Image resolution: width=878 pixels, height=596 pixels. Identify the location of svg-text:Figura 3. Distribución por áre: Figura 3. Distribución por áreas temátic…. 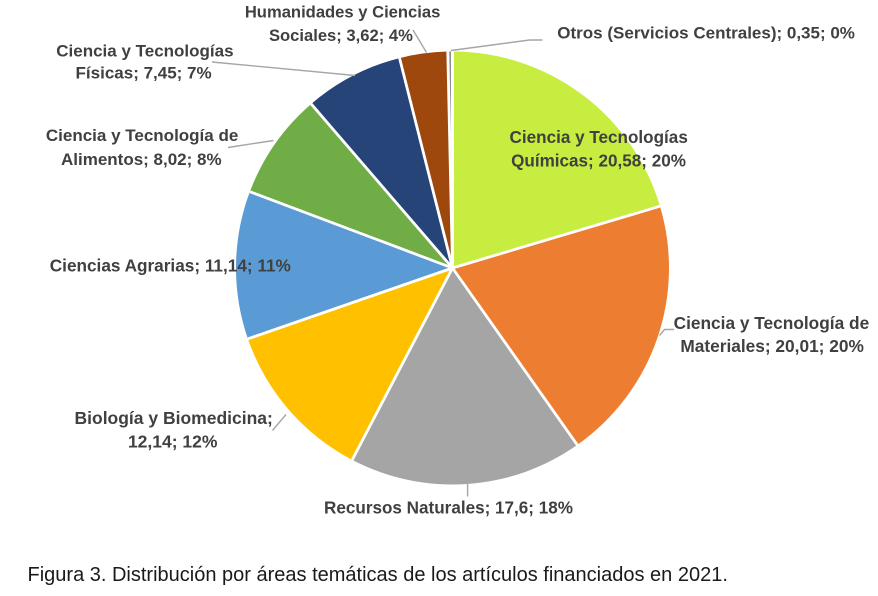
(378, 575).